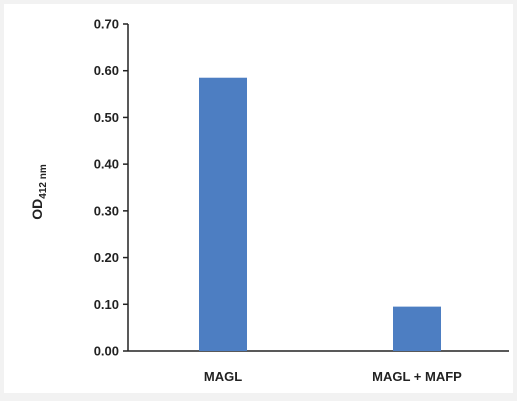 The width and height of the screenshot is (517, 401). I want to click on x-category-label: MAGL, so click(223, 376).